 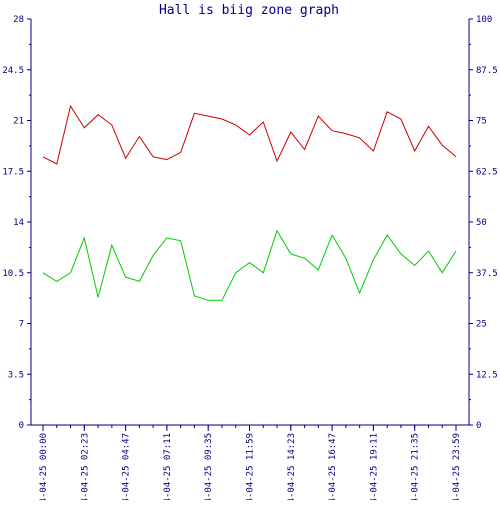 I want to click on left-tick-label: 7, so click(x=21, y=325).